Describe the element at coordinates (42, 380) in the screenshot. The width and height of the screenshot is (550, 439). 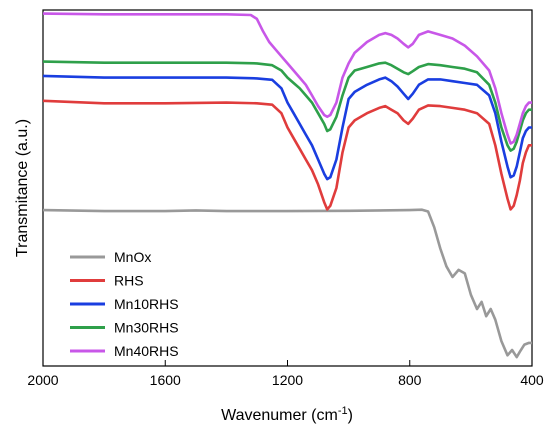
I see `x-tick-label: 2000` at that location.